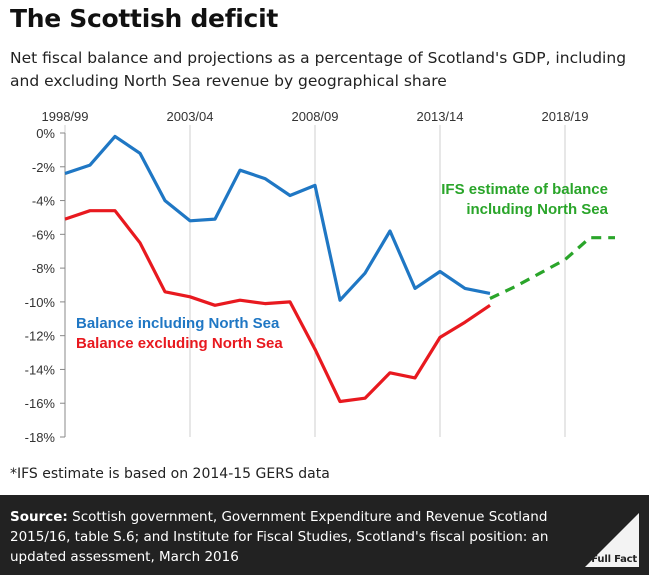 The width and height of the screenshot is (649, 575). I want to click on y-tick-label: -10%, so click(40, 302).